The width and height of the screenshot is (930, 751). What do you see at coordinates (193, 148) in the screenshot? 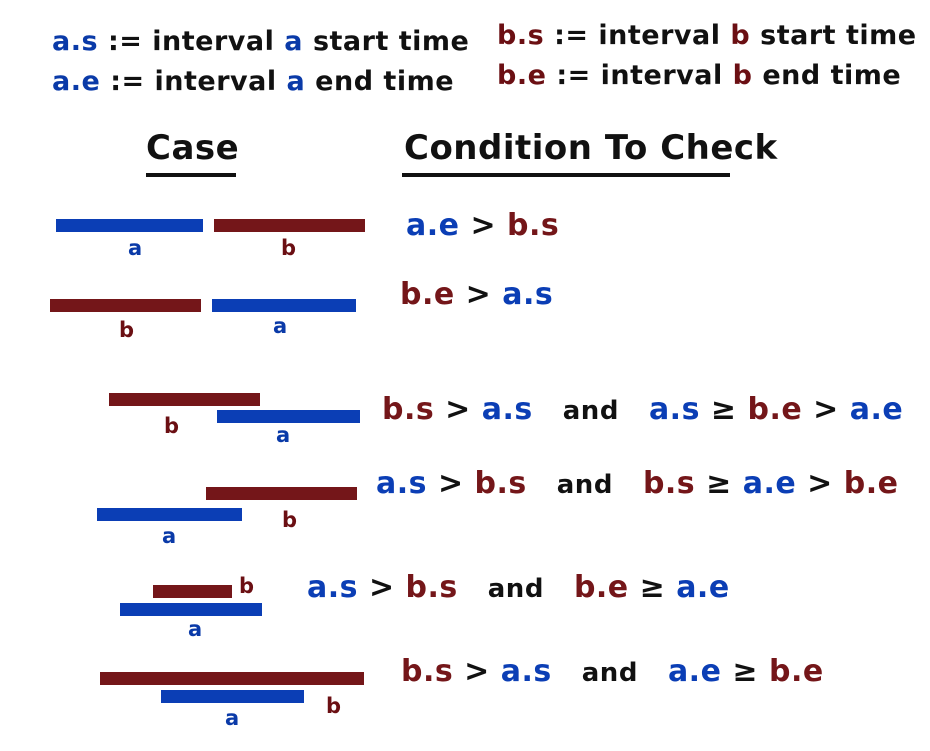
I see `heading-case: Case` at bounding box center [193, 148].